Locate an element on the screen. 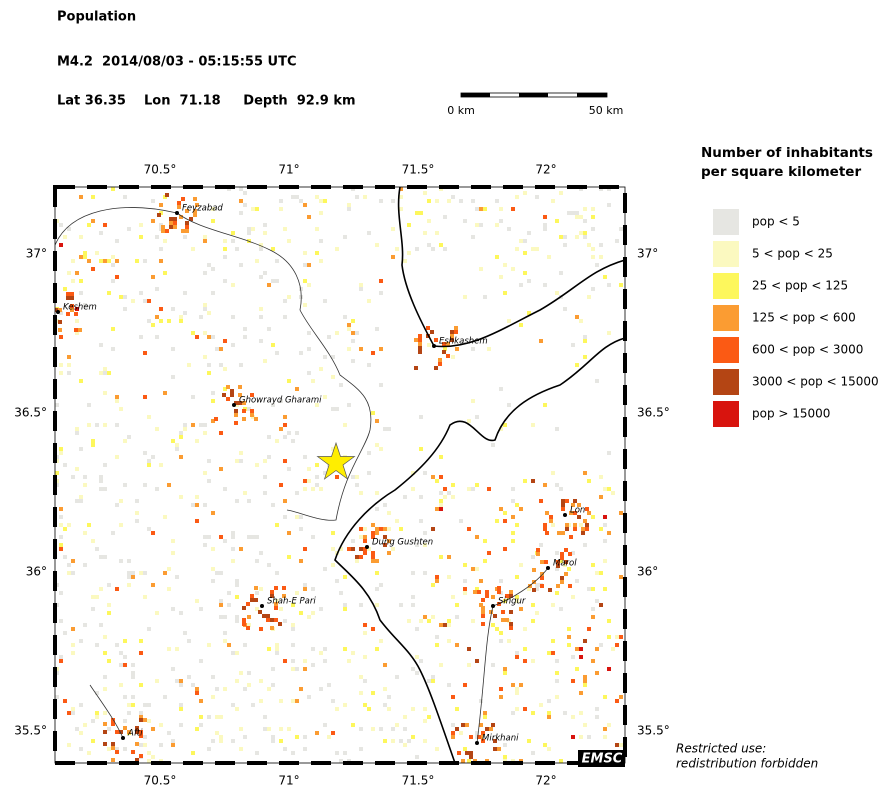 Image resolution: width=886 pixels, height=796 pixels. place-label: Eshkashem is located at coordinates (463, 342).